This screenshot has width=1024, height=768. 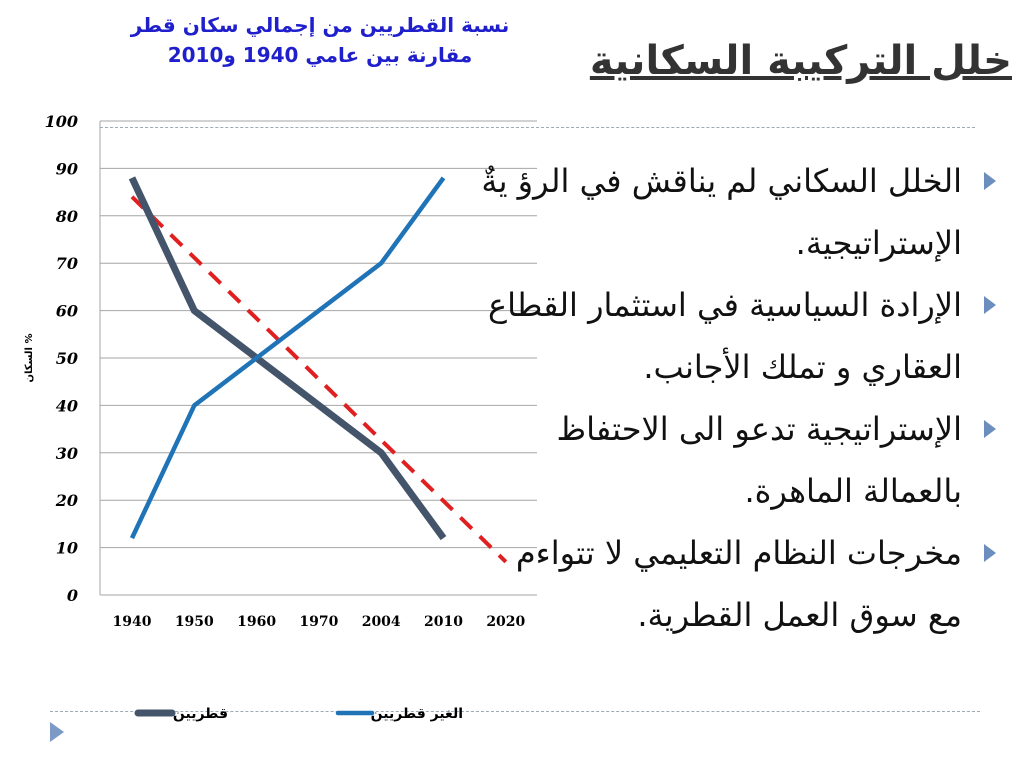 What do you see at coordinates (66, 500) in the screenshot?
I see `y-tick-label: 20` at bounding box center [66, 500].